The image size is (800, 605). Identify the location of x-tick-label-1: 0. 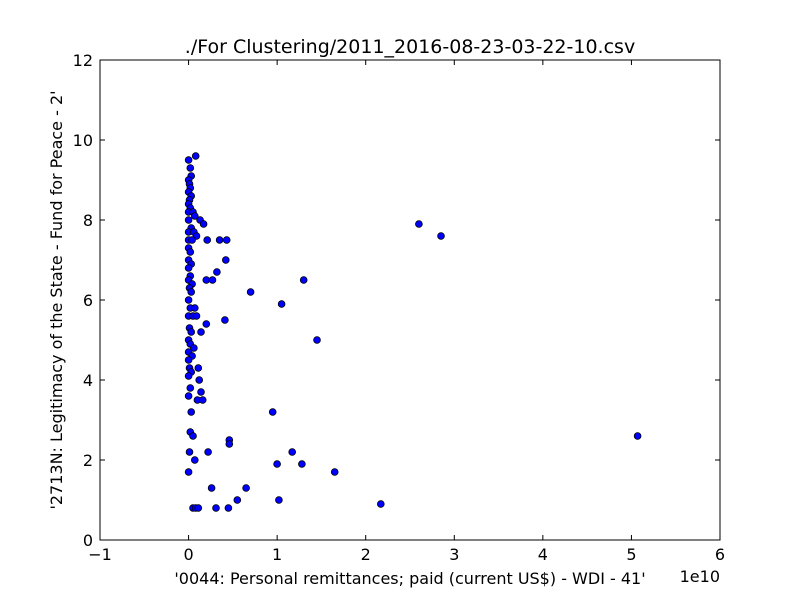
(188, 554).